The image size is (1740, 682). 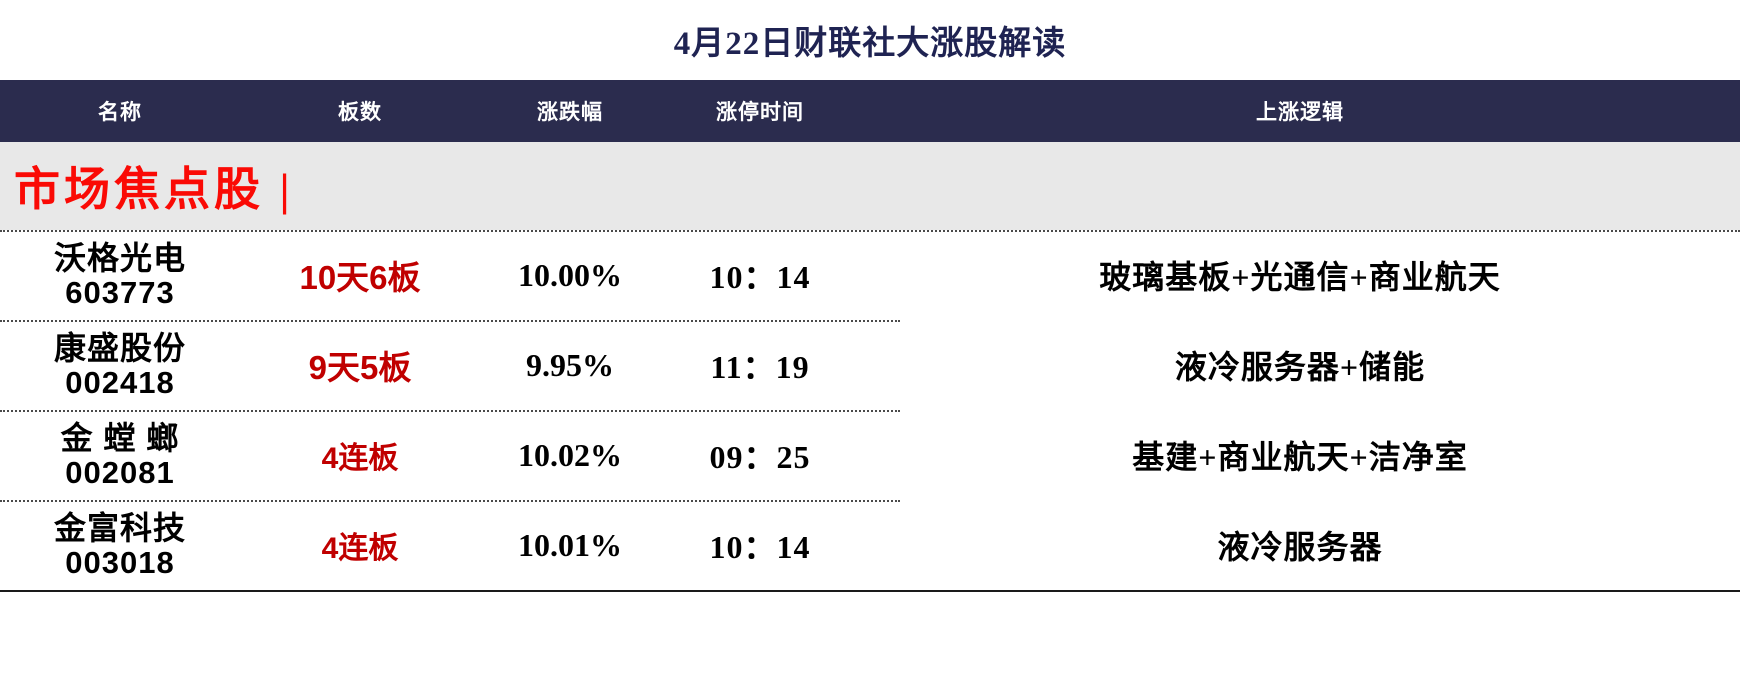 What do you see at coordinates (1300, 367) in the screenshot?
I see `cell-logic: 液冷服务器+储能` at bounding box center [1300, 367].